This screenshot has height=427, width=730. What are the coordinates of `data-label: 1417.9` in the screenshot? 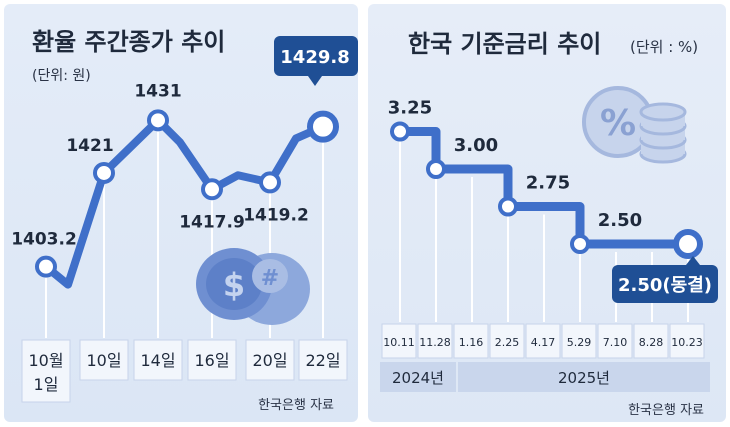 It's located at (212, 222).